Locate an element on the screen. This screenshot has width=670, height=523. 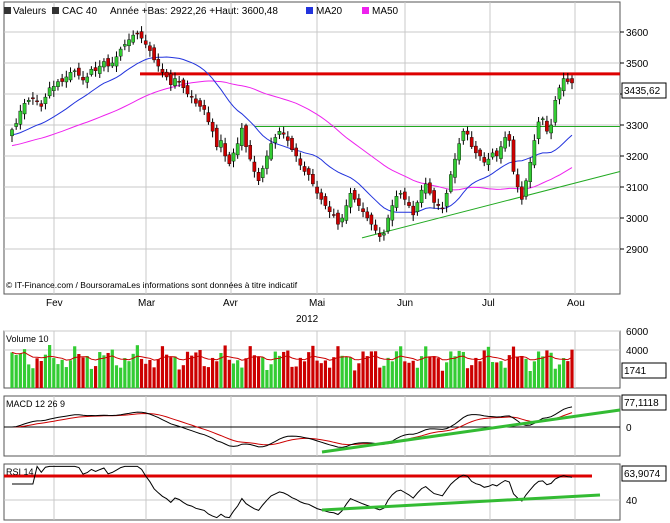
price-tick-6: 3500 is located at coordinates (637, 64).